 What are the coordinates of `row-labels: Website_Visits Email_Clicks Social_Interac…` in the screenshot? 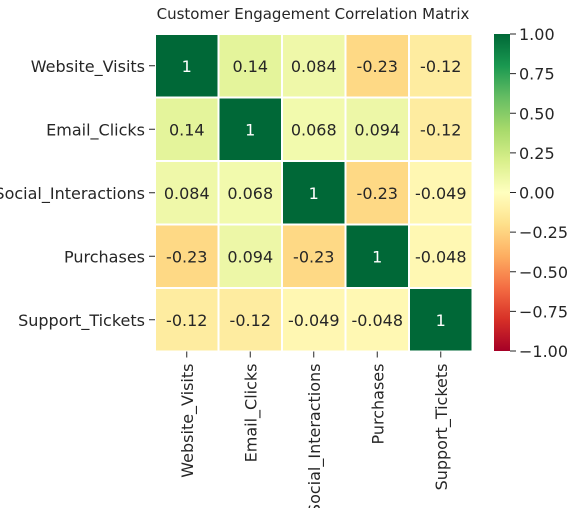 It's located at (77, 194).